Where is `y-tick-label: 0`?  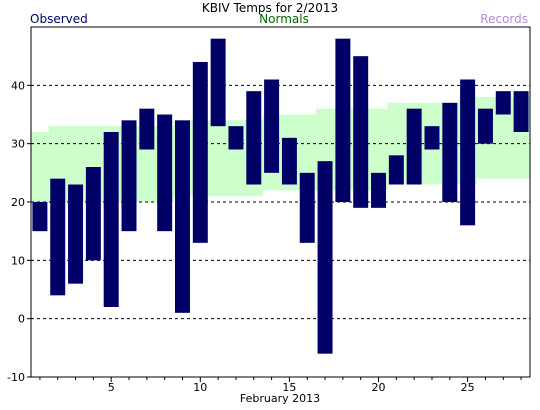 y-tick-label: 0 is located at coordinates (21, 319).